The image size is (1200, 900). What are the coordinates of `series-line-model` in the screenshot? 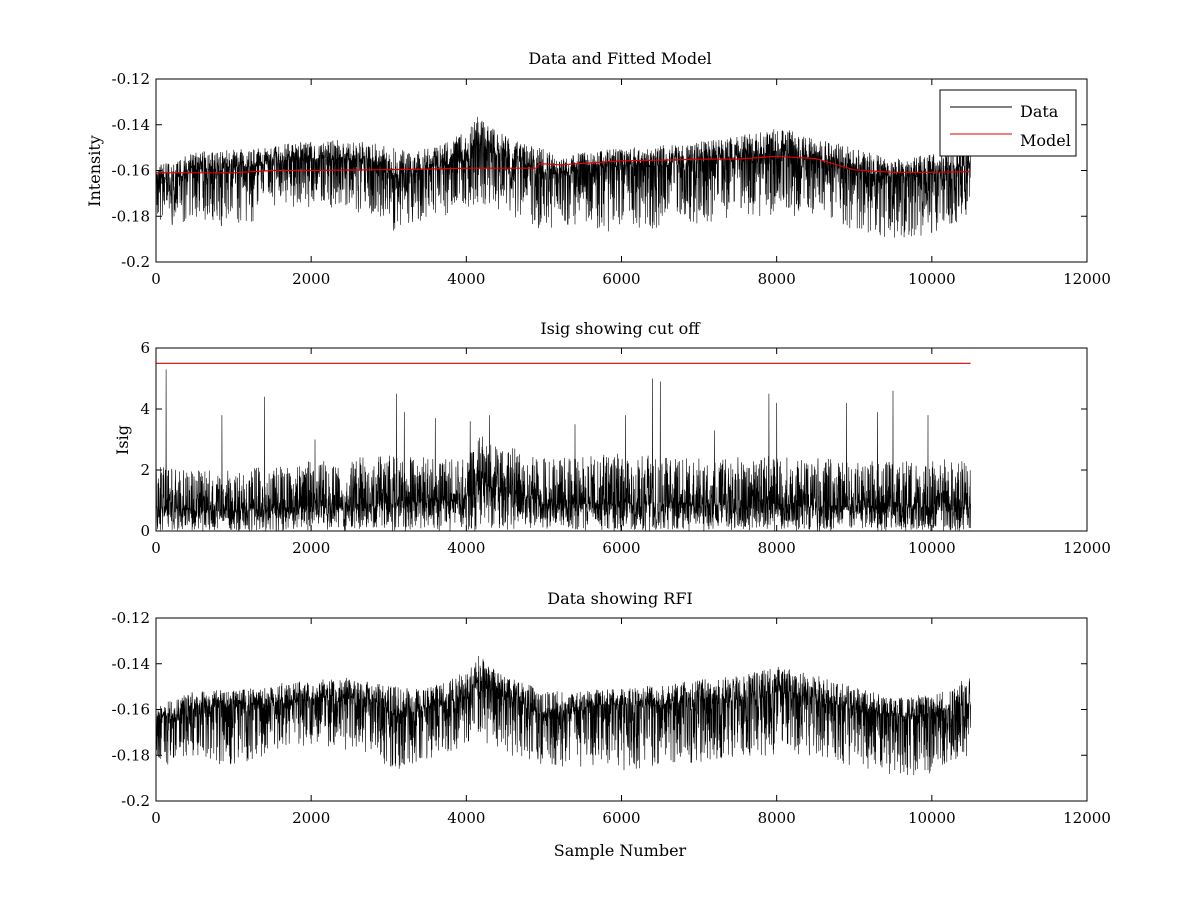 It's located at (563, 164).